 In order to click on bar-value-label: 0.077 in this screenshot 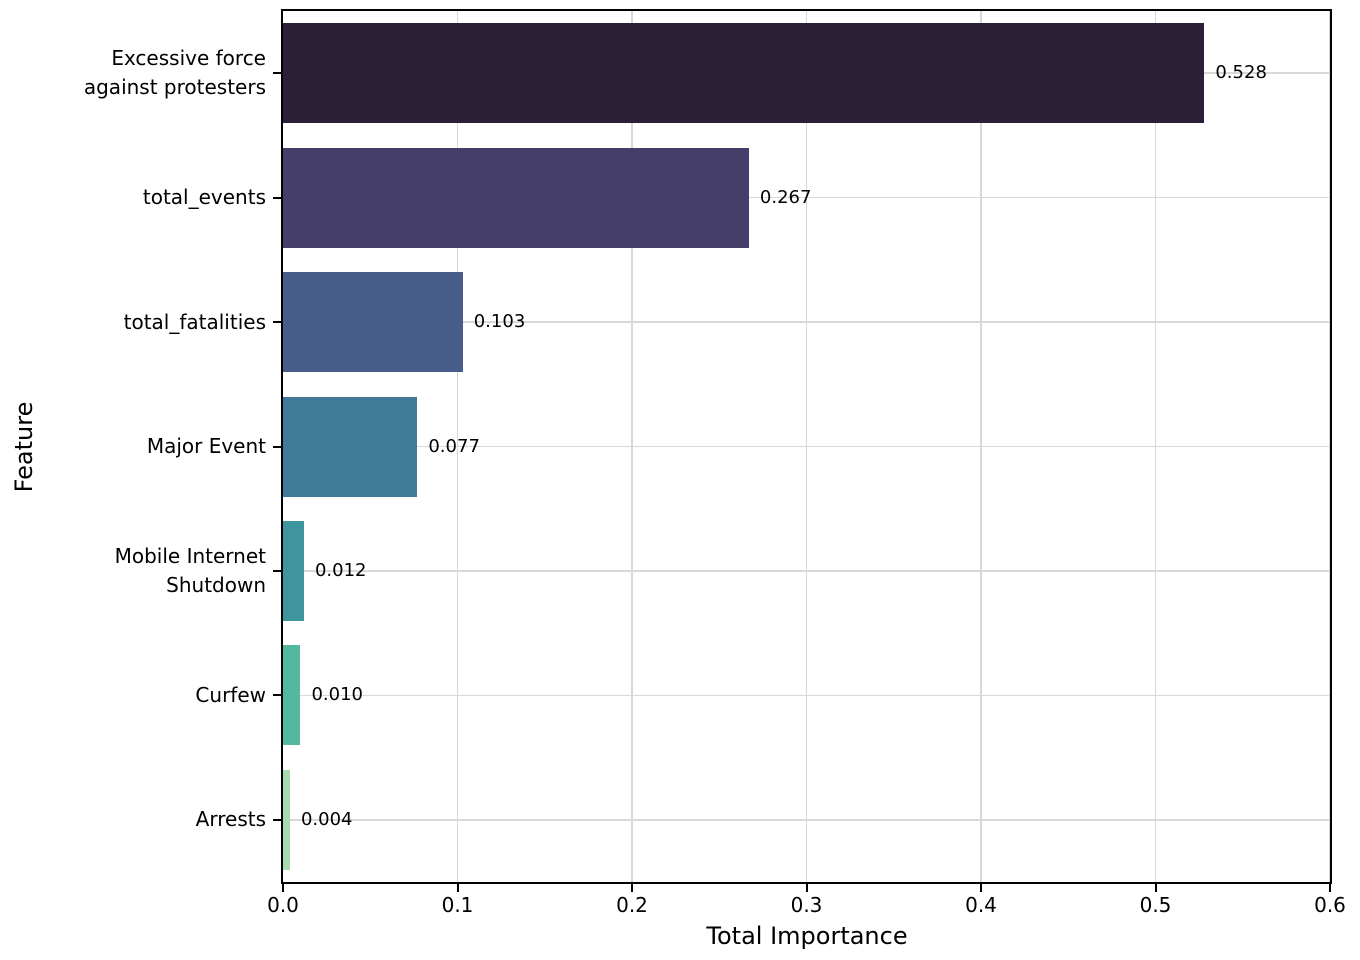, I will do `click(454, 446)`.